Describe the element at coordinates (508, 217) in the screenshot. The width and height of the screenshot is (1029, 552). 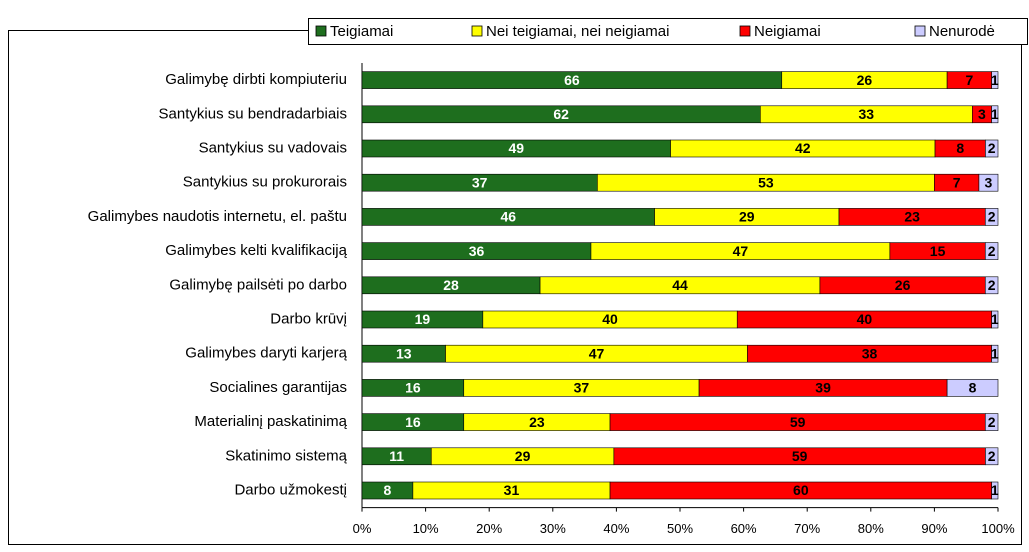
I see `data-label: 46` at that location.